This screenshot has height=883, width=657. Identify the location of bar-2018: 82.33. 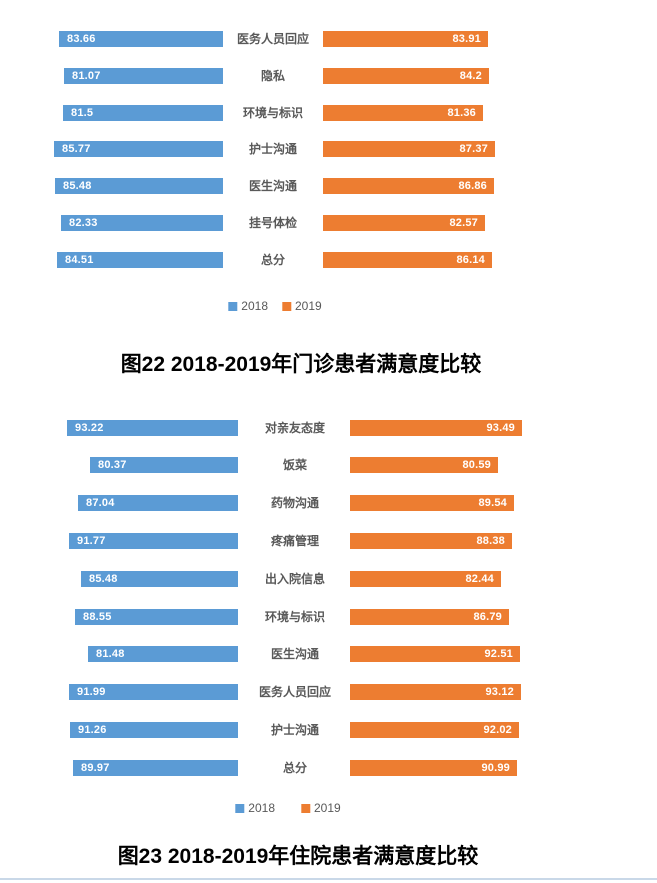
(142, 223).